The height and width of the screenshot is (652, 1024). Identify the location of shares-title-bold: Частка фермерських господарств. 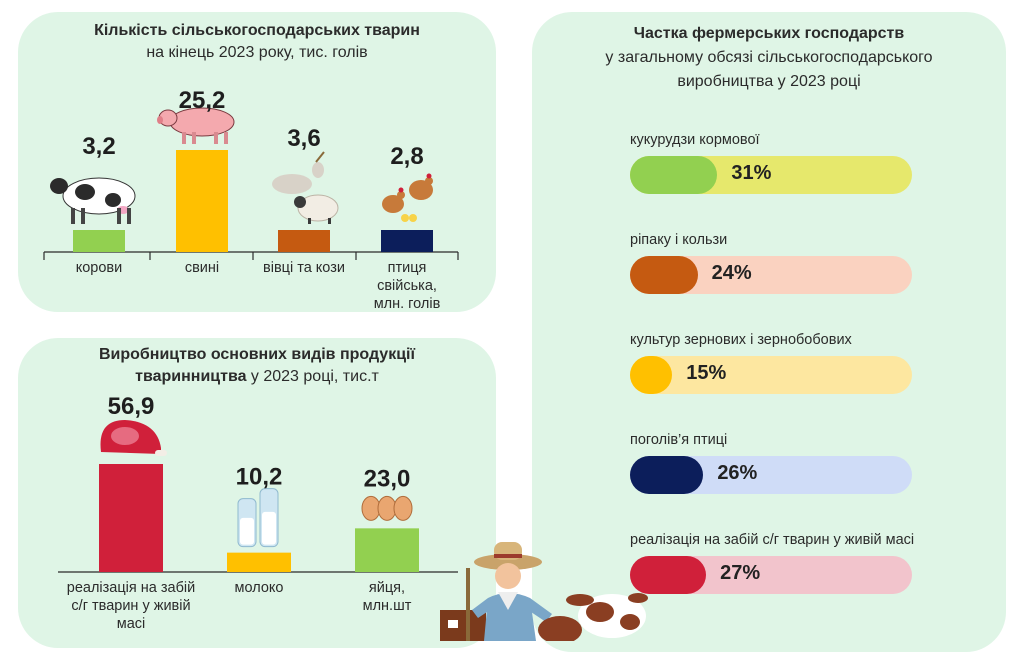
(769, 33).